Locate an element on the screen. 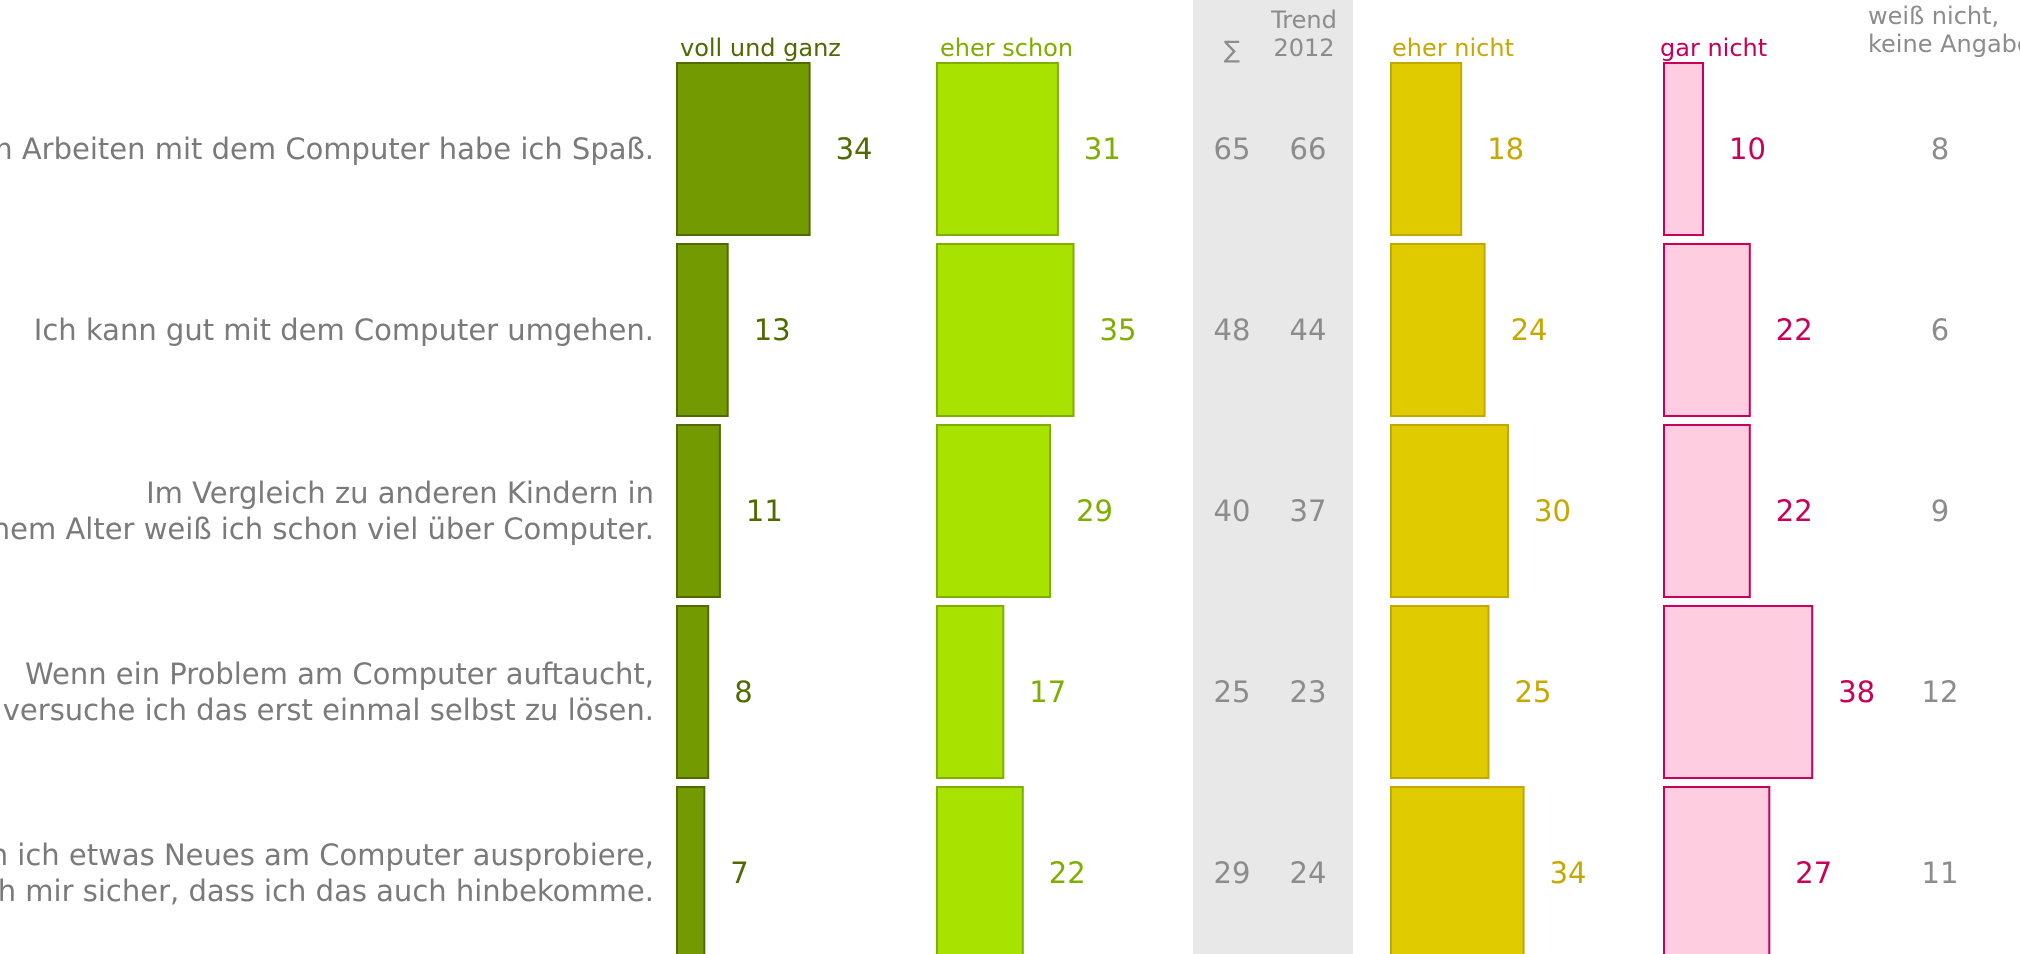 The height and width of the screenshot is (954, 2020). header-eher-nicht: eher nicht is located at coordinates (1453, 48).